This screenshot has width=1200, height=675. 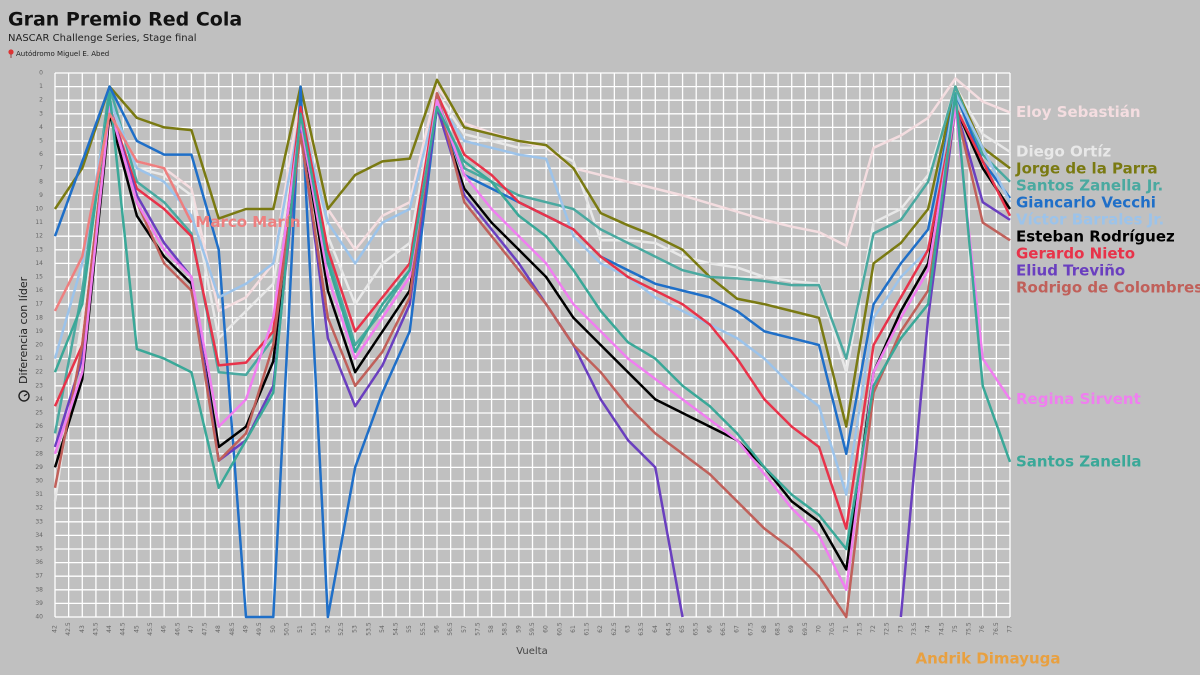 I want to click on x-tick-label: 72, so click(x=873, y=629).